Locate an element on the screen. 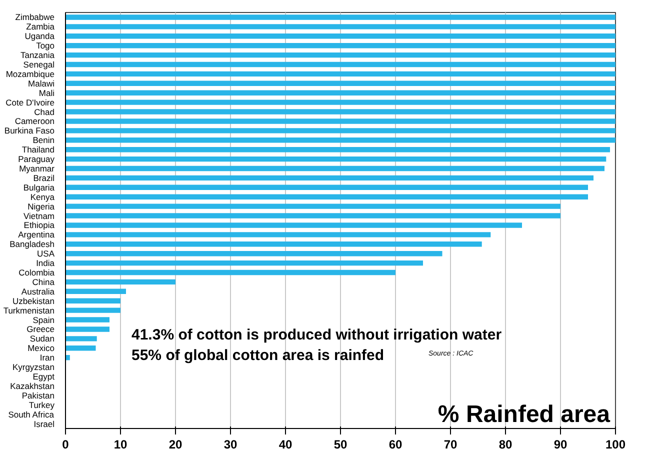 The height and width of the screenshot is (455, 649). x-tick-label: 70 is located at coordinates (451, 445).